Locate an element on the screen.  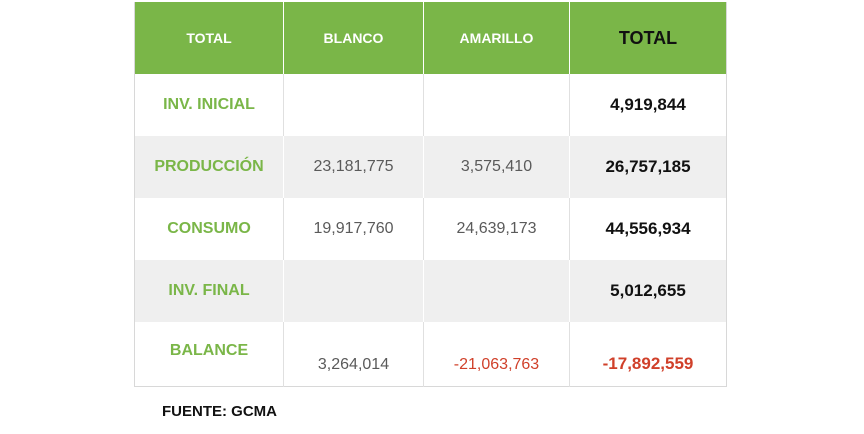
header-amarillo: AMARILLO is located at coordinates (496, 38).